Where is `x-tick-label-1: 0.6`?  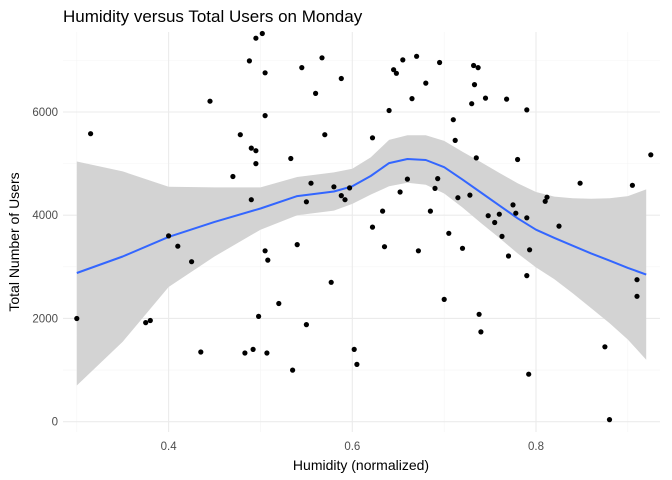 x-tick-label-1: 0.6 is located at coordinates (352, 447).